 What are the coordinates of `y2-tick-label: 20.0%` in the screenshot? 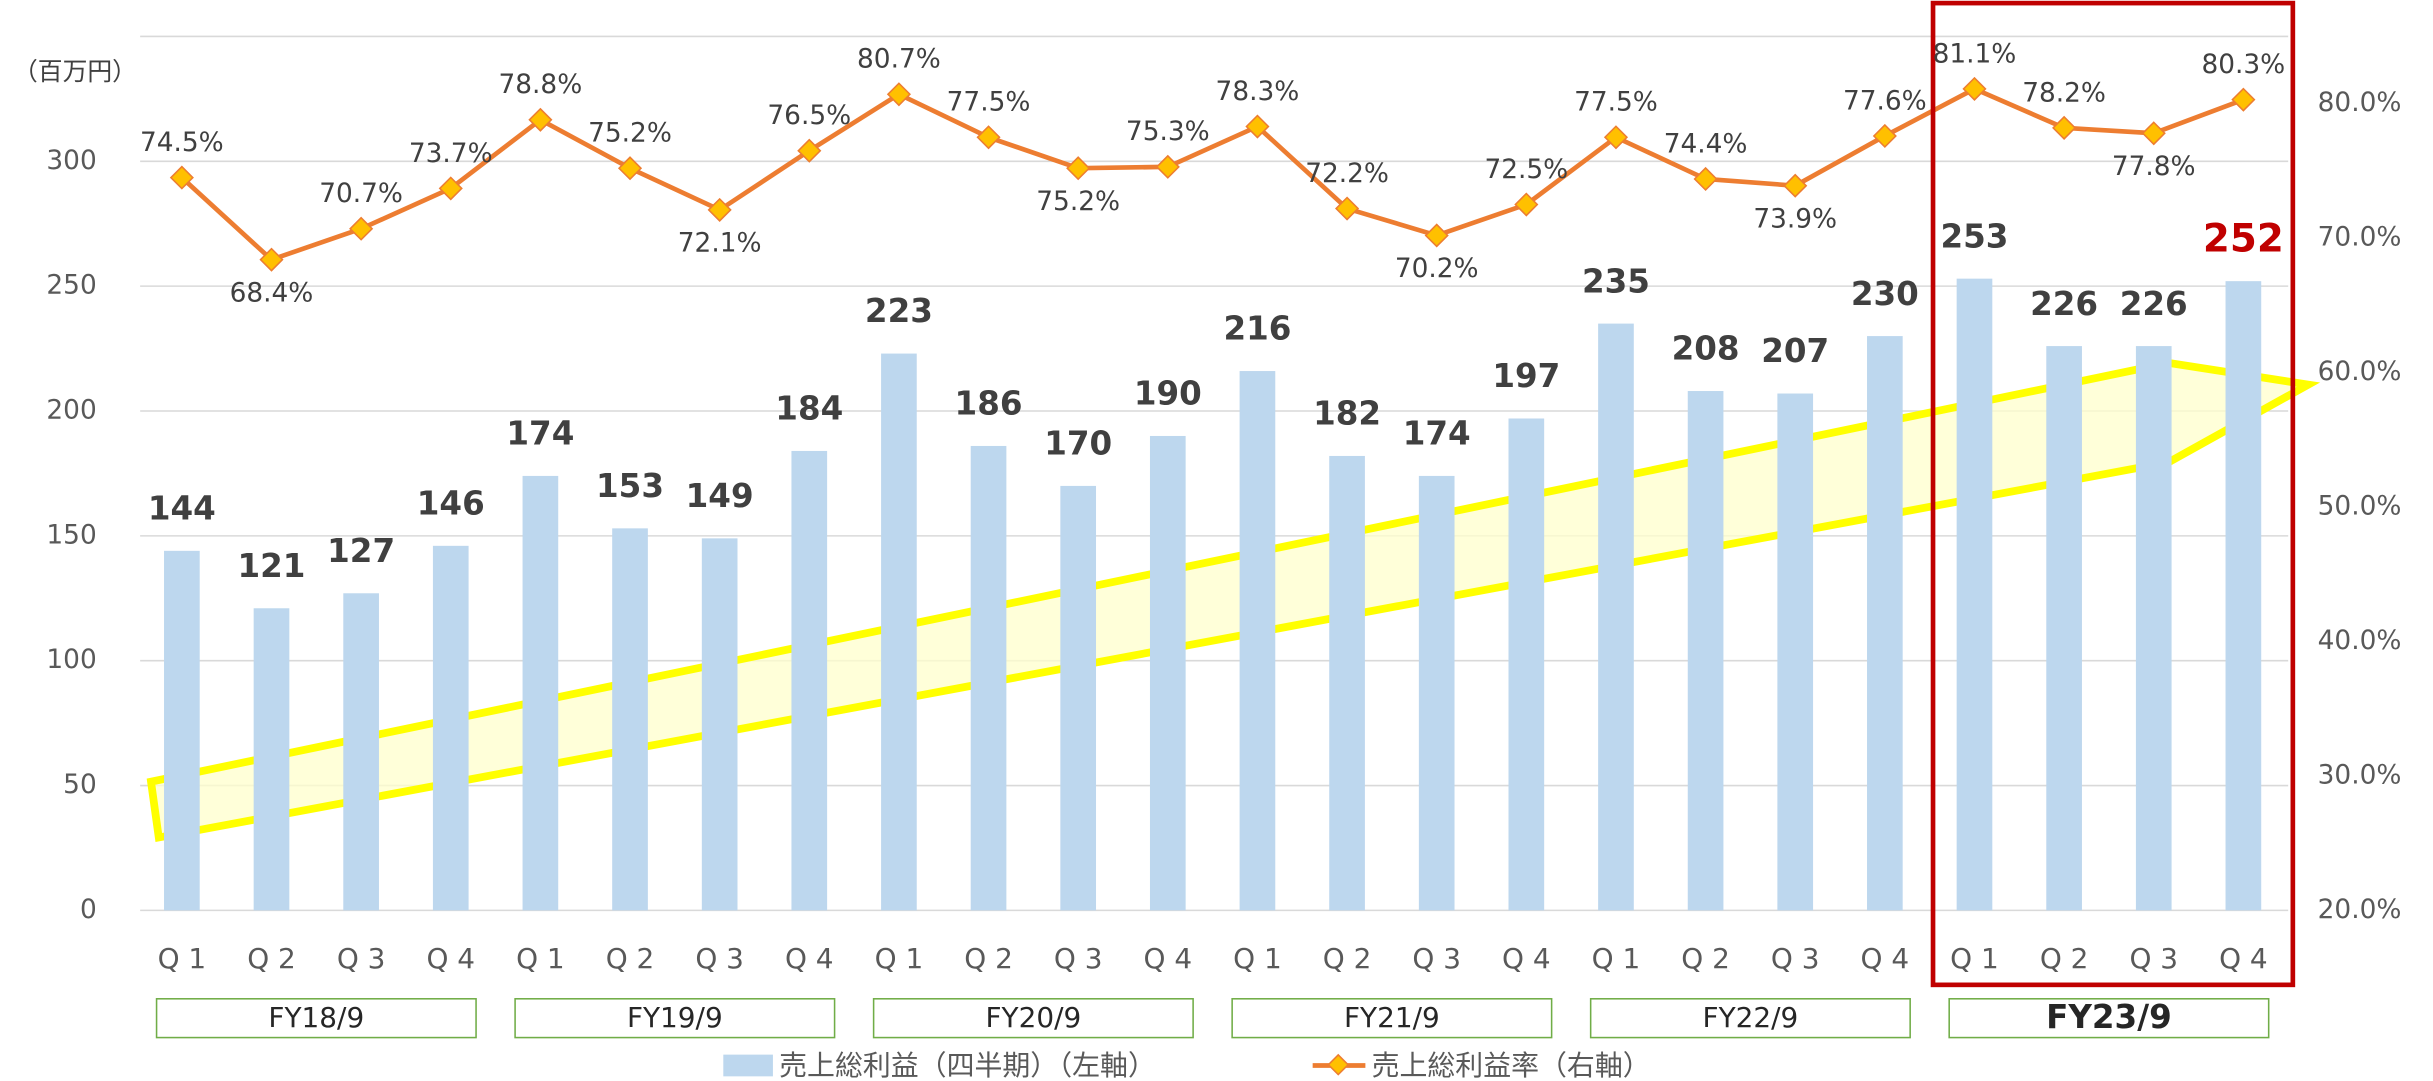 It's located at (2360, 910).